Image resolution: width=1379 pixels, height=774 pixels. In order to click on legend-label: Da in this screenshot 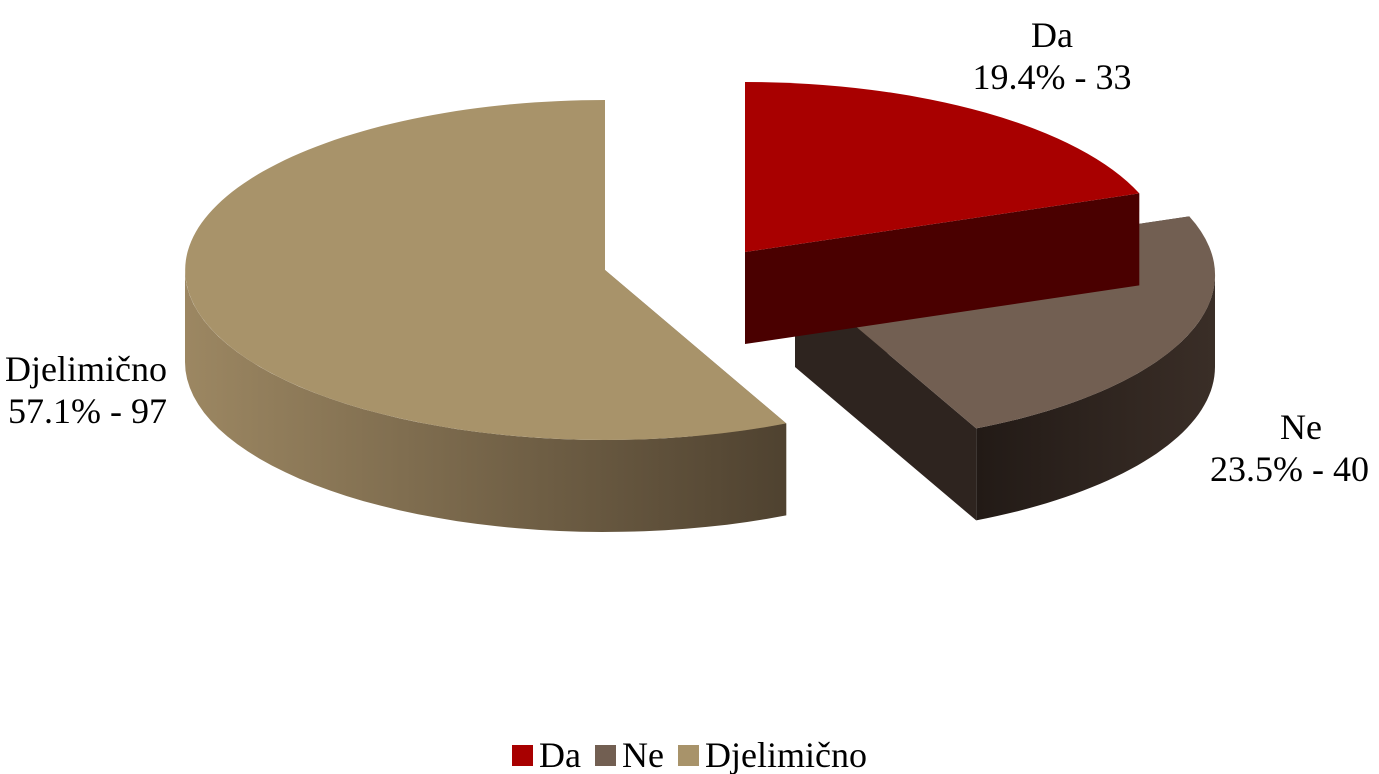, I will do `click(560, 754)`.